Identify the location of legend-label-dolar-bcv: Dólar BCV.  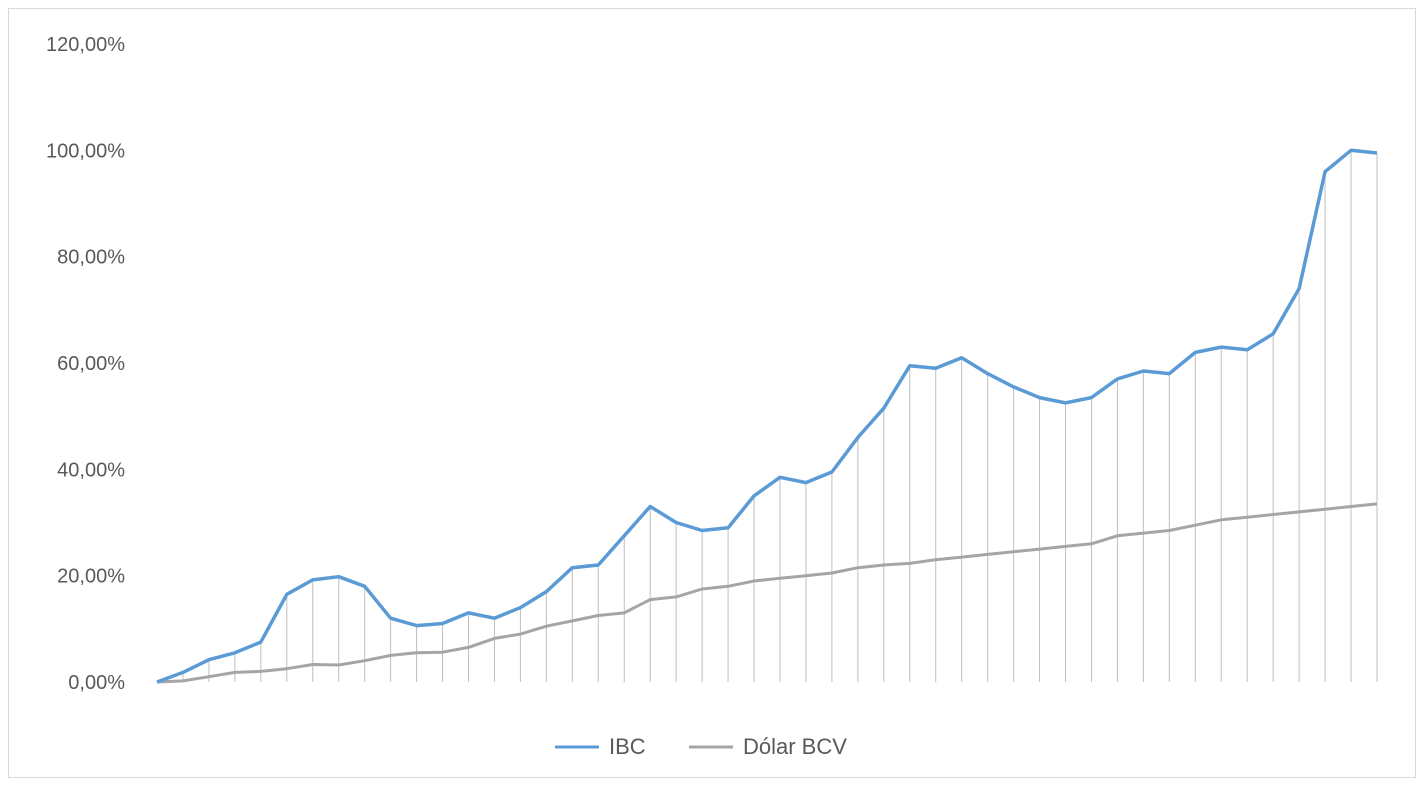
(795, 746).